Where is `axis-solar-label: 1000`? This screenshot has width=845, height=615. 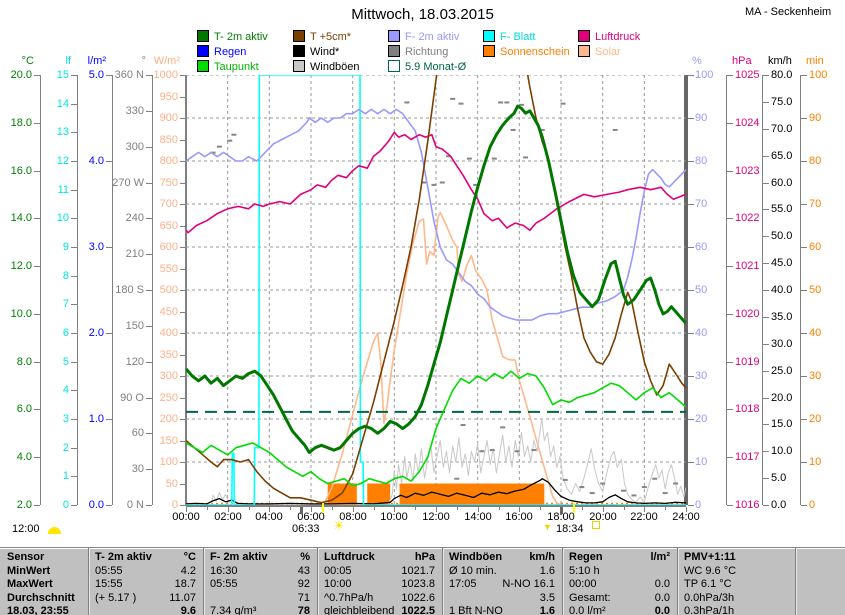 axis-solar-label: 1000 is located at coordinates (165, 75).